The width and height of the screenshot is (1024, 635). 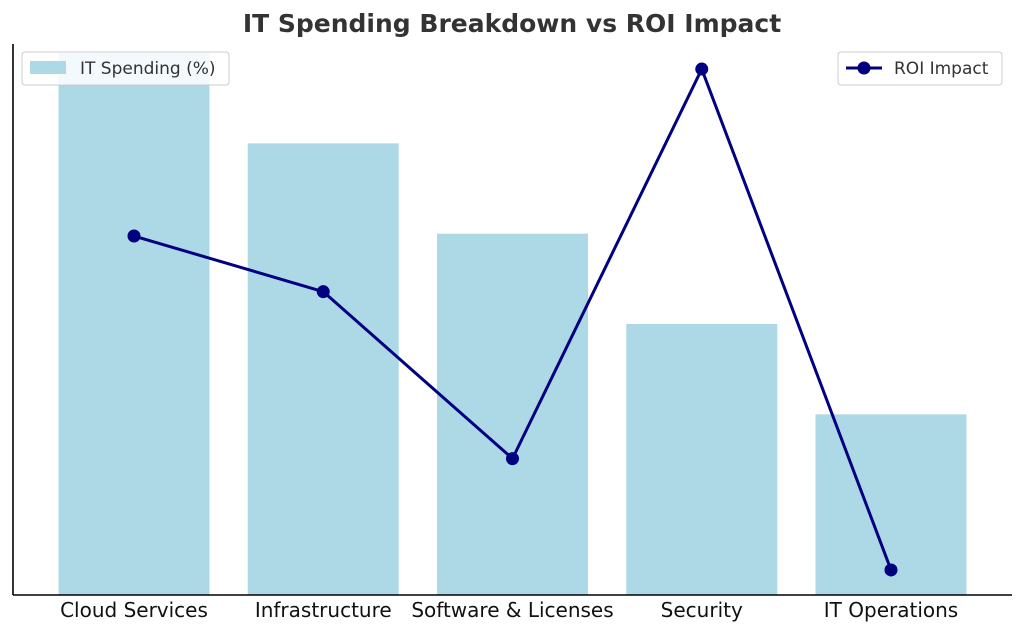 What do you see at coordinates (864, 68) in the screenshot?
I see `legend-line-marker` at bounding box center [864, 68].